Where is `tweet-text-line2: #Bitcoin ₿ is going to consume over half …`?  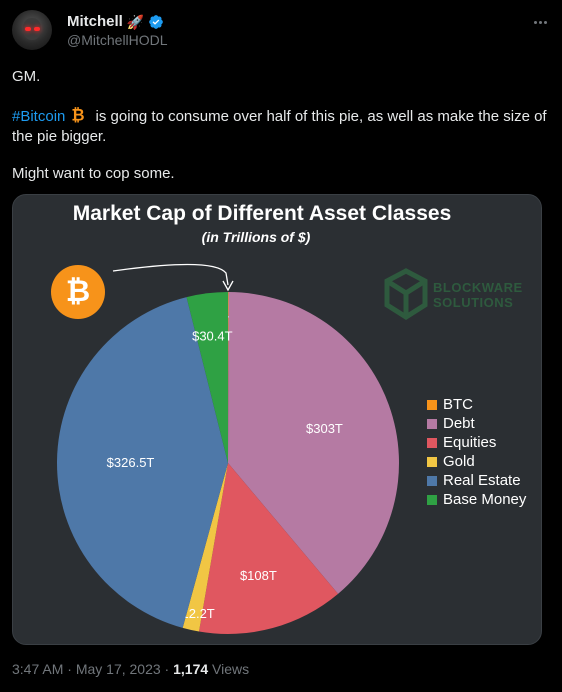
tweet-text-line2: #Bitcoin ₿ is going to consume over half … is located at coordinates (279, 126).